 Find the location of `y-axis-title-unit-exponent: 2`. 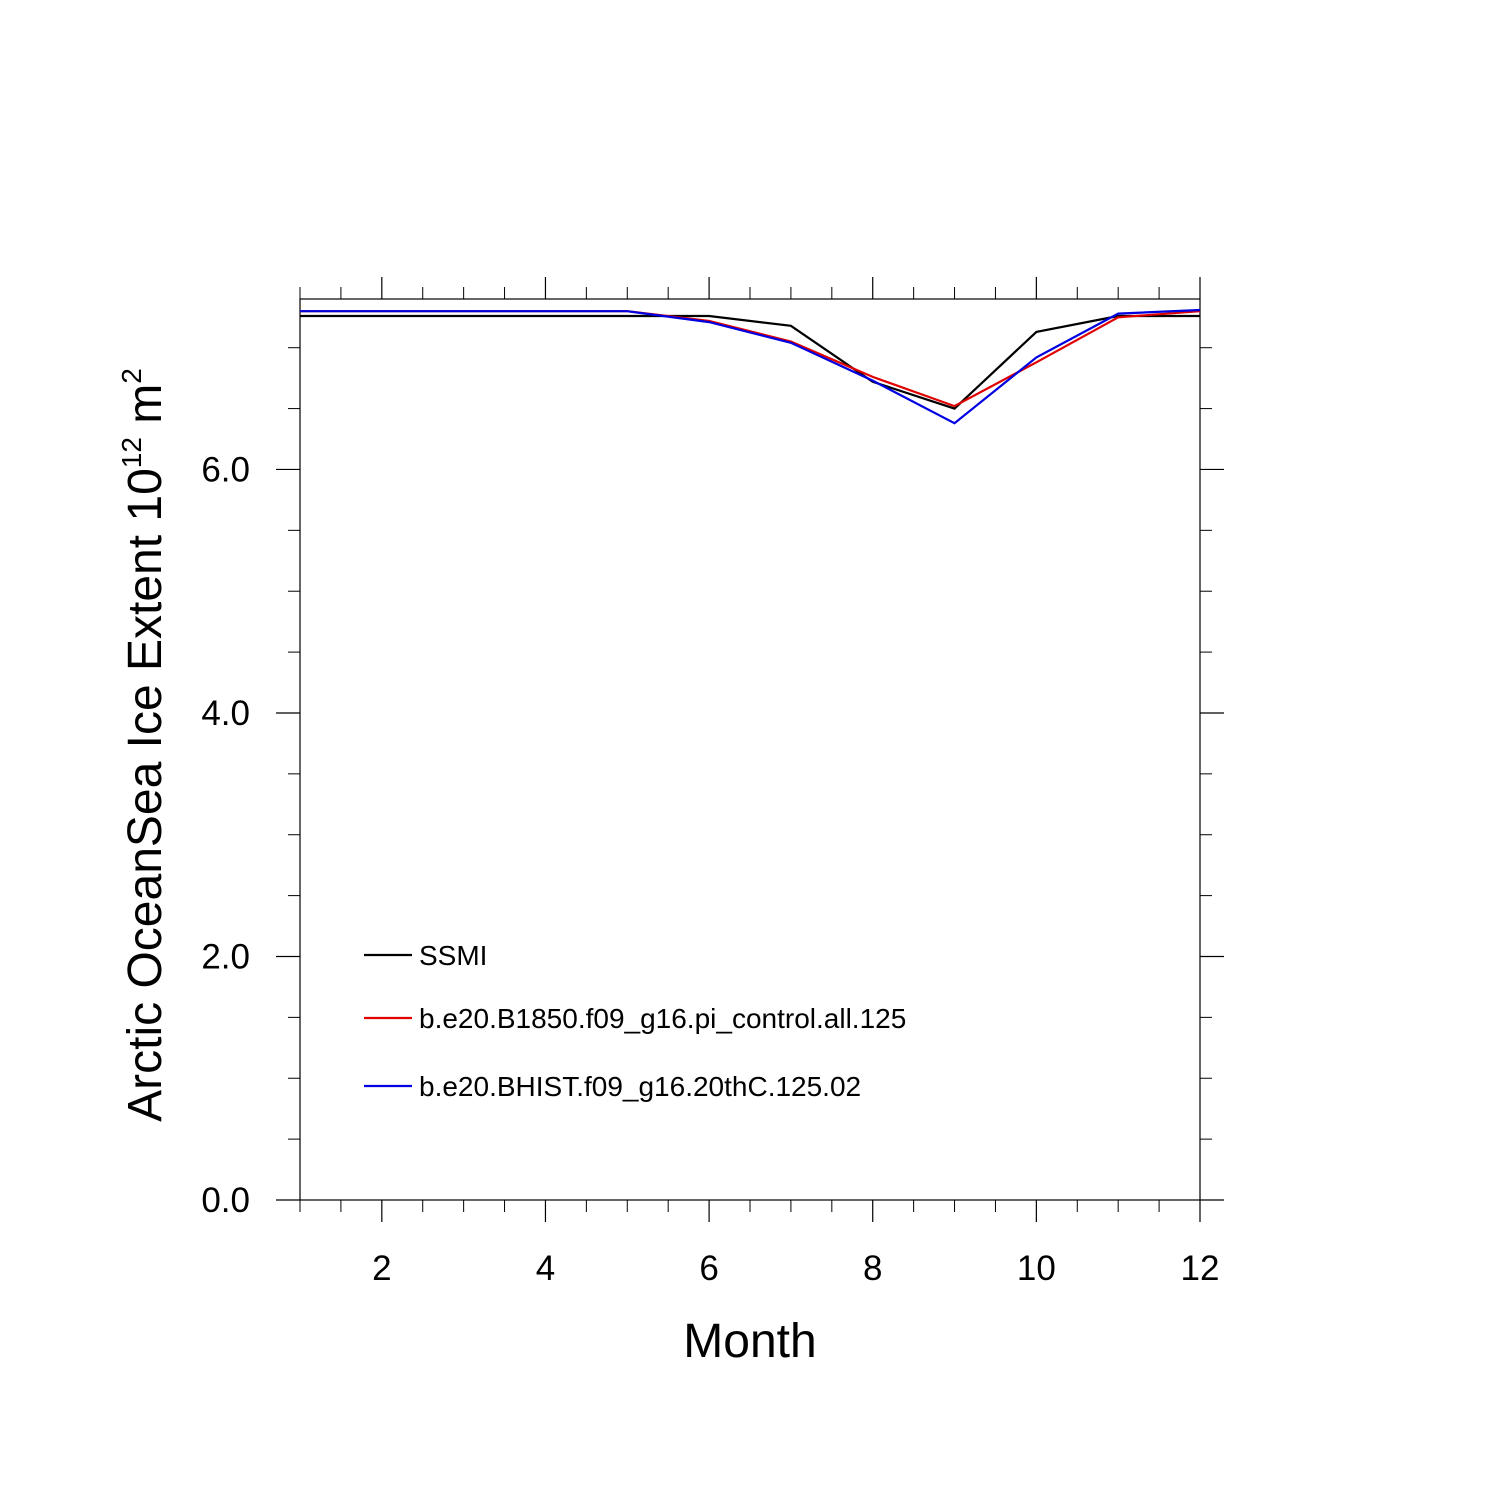

y-axis-title-unit-exponent: 2 is located at coordinates (131, 376).